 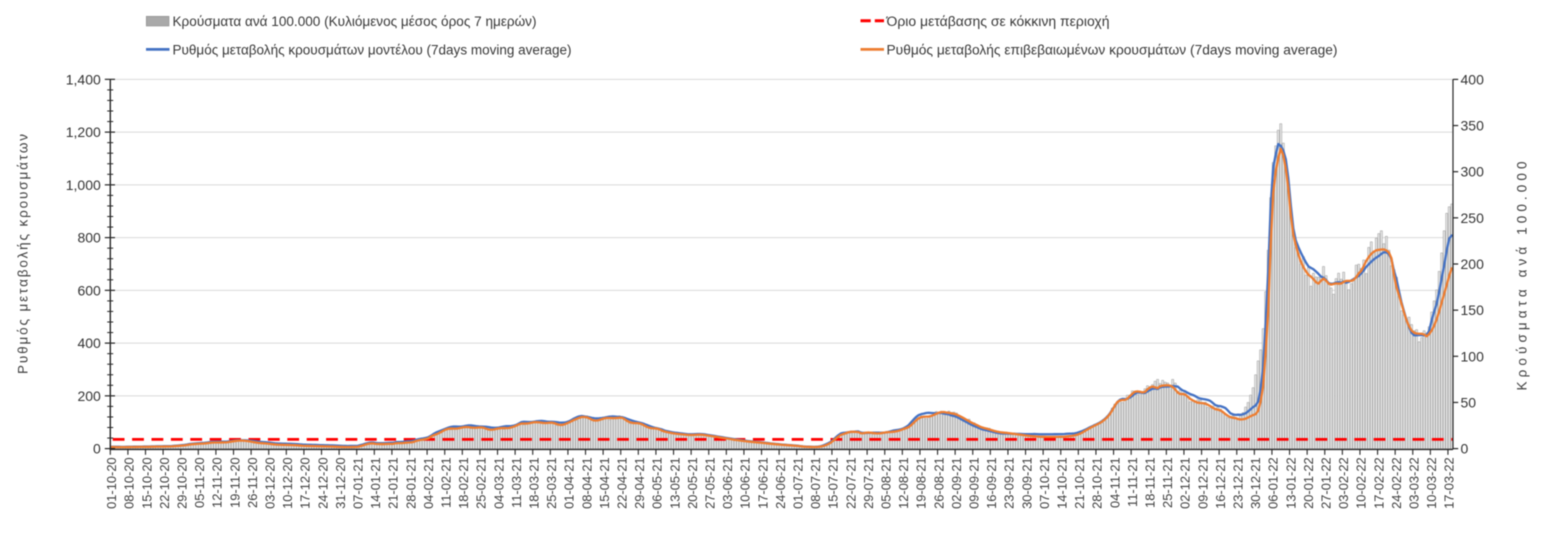 What do you see at coordinates (181, 483) in the screenshot?
I see `svg-text: 29-10-20` at bounding box center [181, 483].